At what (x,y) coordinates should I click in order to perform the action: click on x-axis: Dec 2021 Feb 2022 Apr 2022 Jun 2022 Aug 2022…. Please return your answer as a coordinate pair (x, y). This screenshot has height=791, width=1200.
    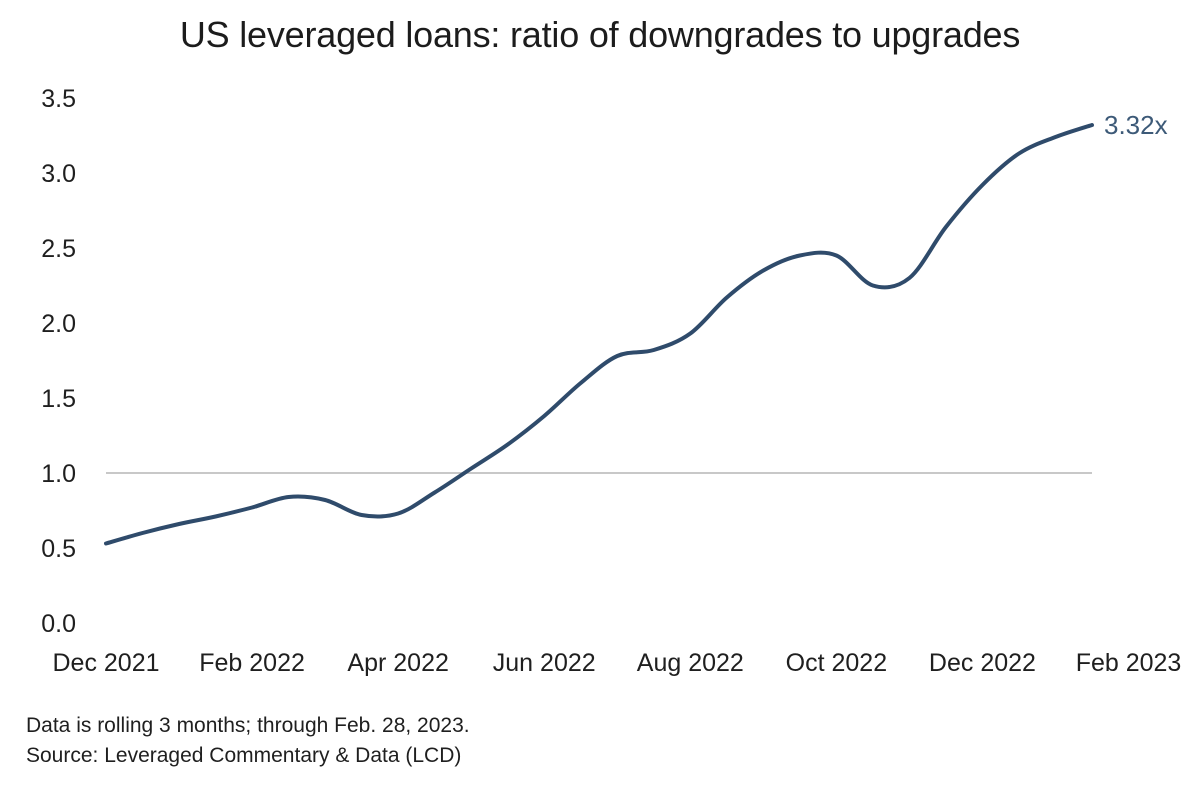
    Looking at the image, I should click on (616, 663).